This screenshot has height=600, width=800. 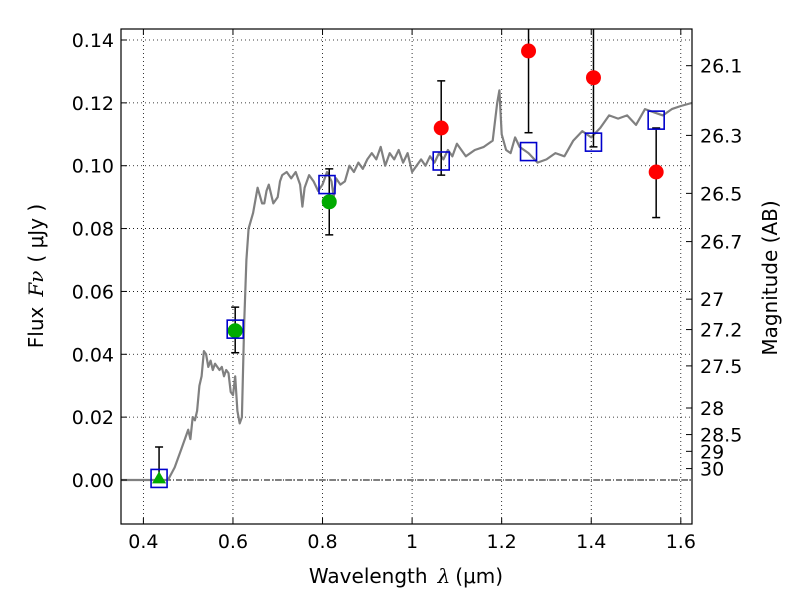 I want to click on y-axis-label-text: Flux, so click(x=36, y=327).